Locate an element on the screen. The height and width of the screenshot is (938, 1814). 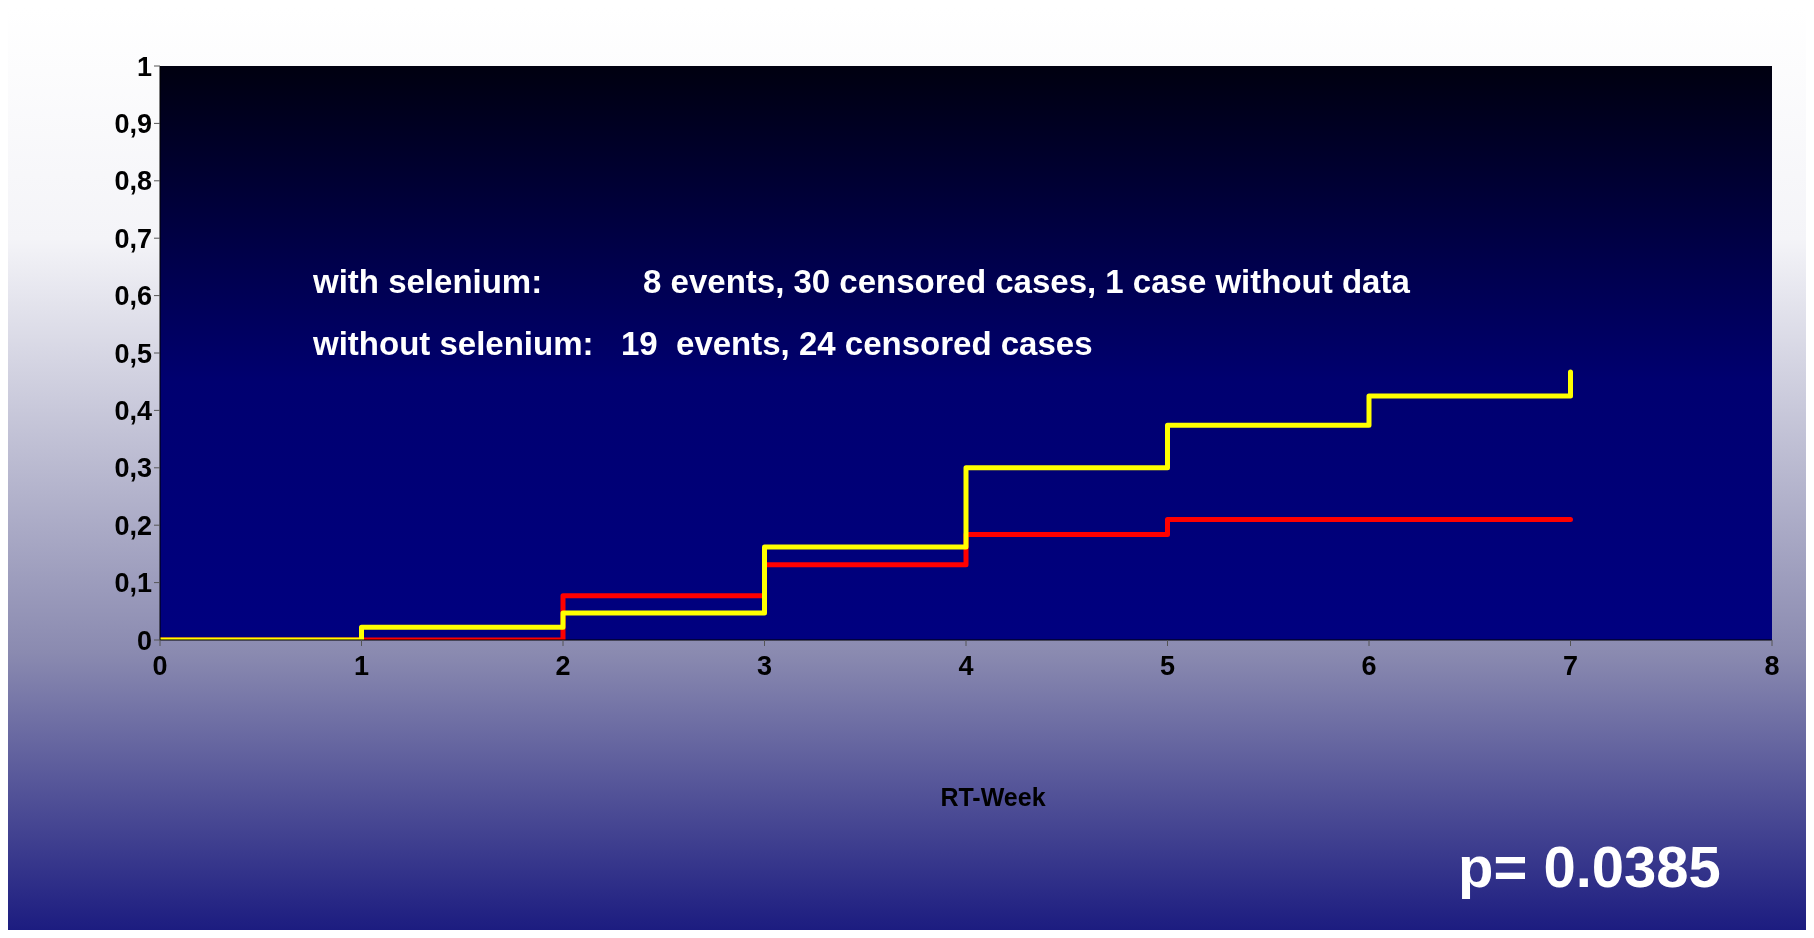
x-tick-label: 1 is located at coordinates (361, 666).